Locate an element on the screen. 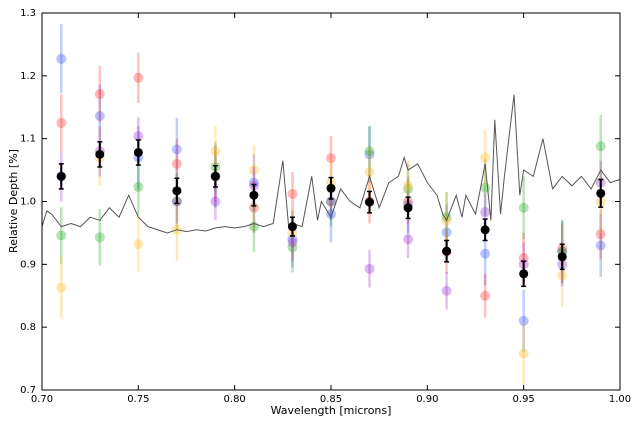 The image size is (640, 427). x-tick-label: 0.75 is located at coordinates (138, 399).